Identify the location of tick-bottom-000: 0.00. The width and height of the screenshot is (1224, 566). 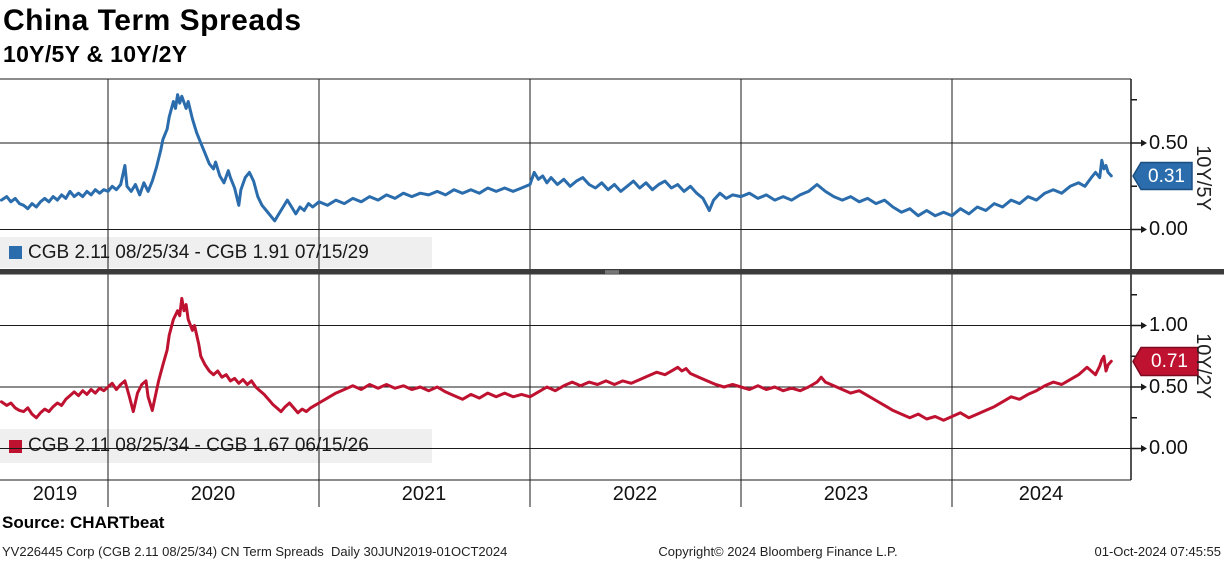
(1168, 448).